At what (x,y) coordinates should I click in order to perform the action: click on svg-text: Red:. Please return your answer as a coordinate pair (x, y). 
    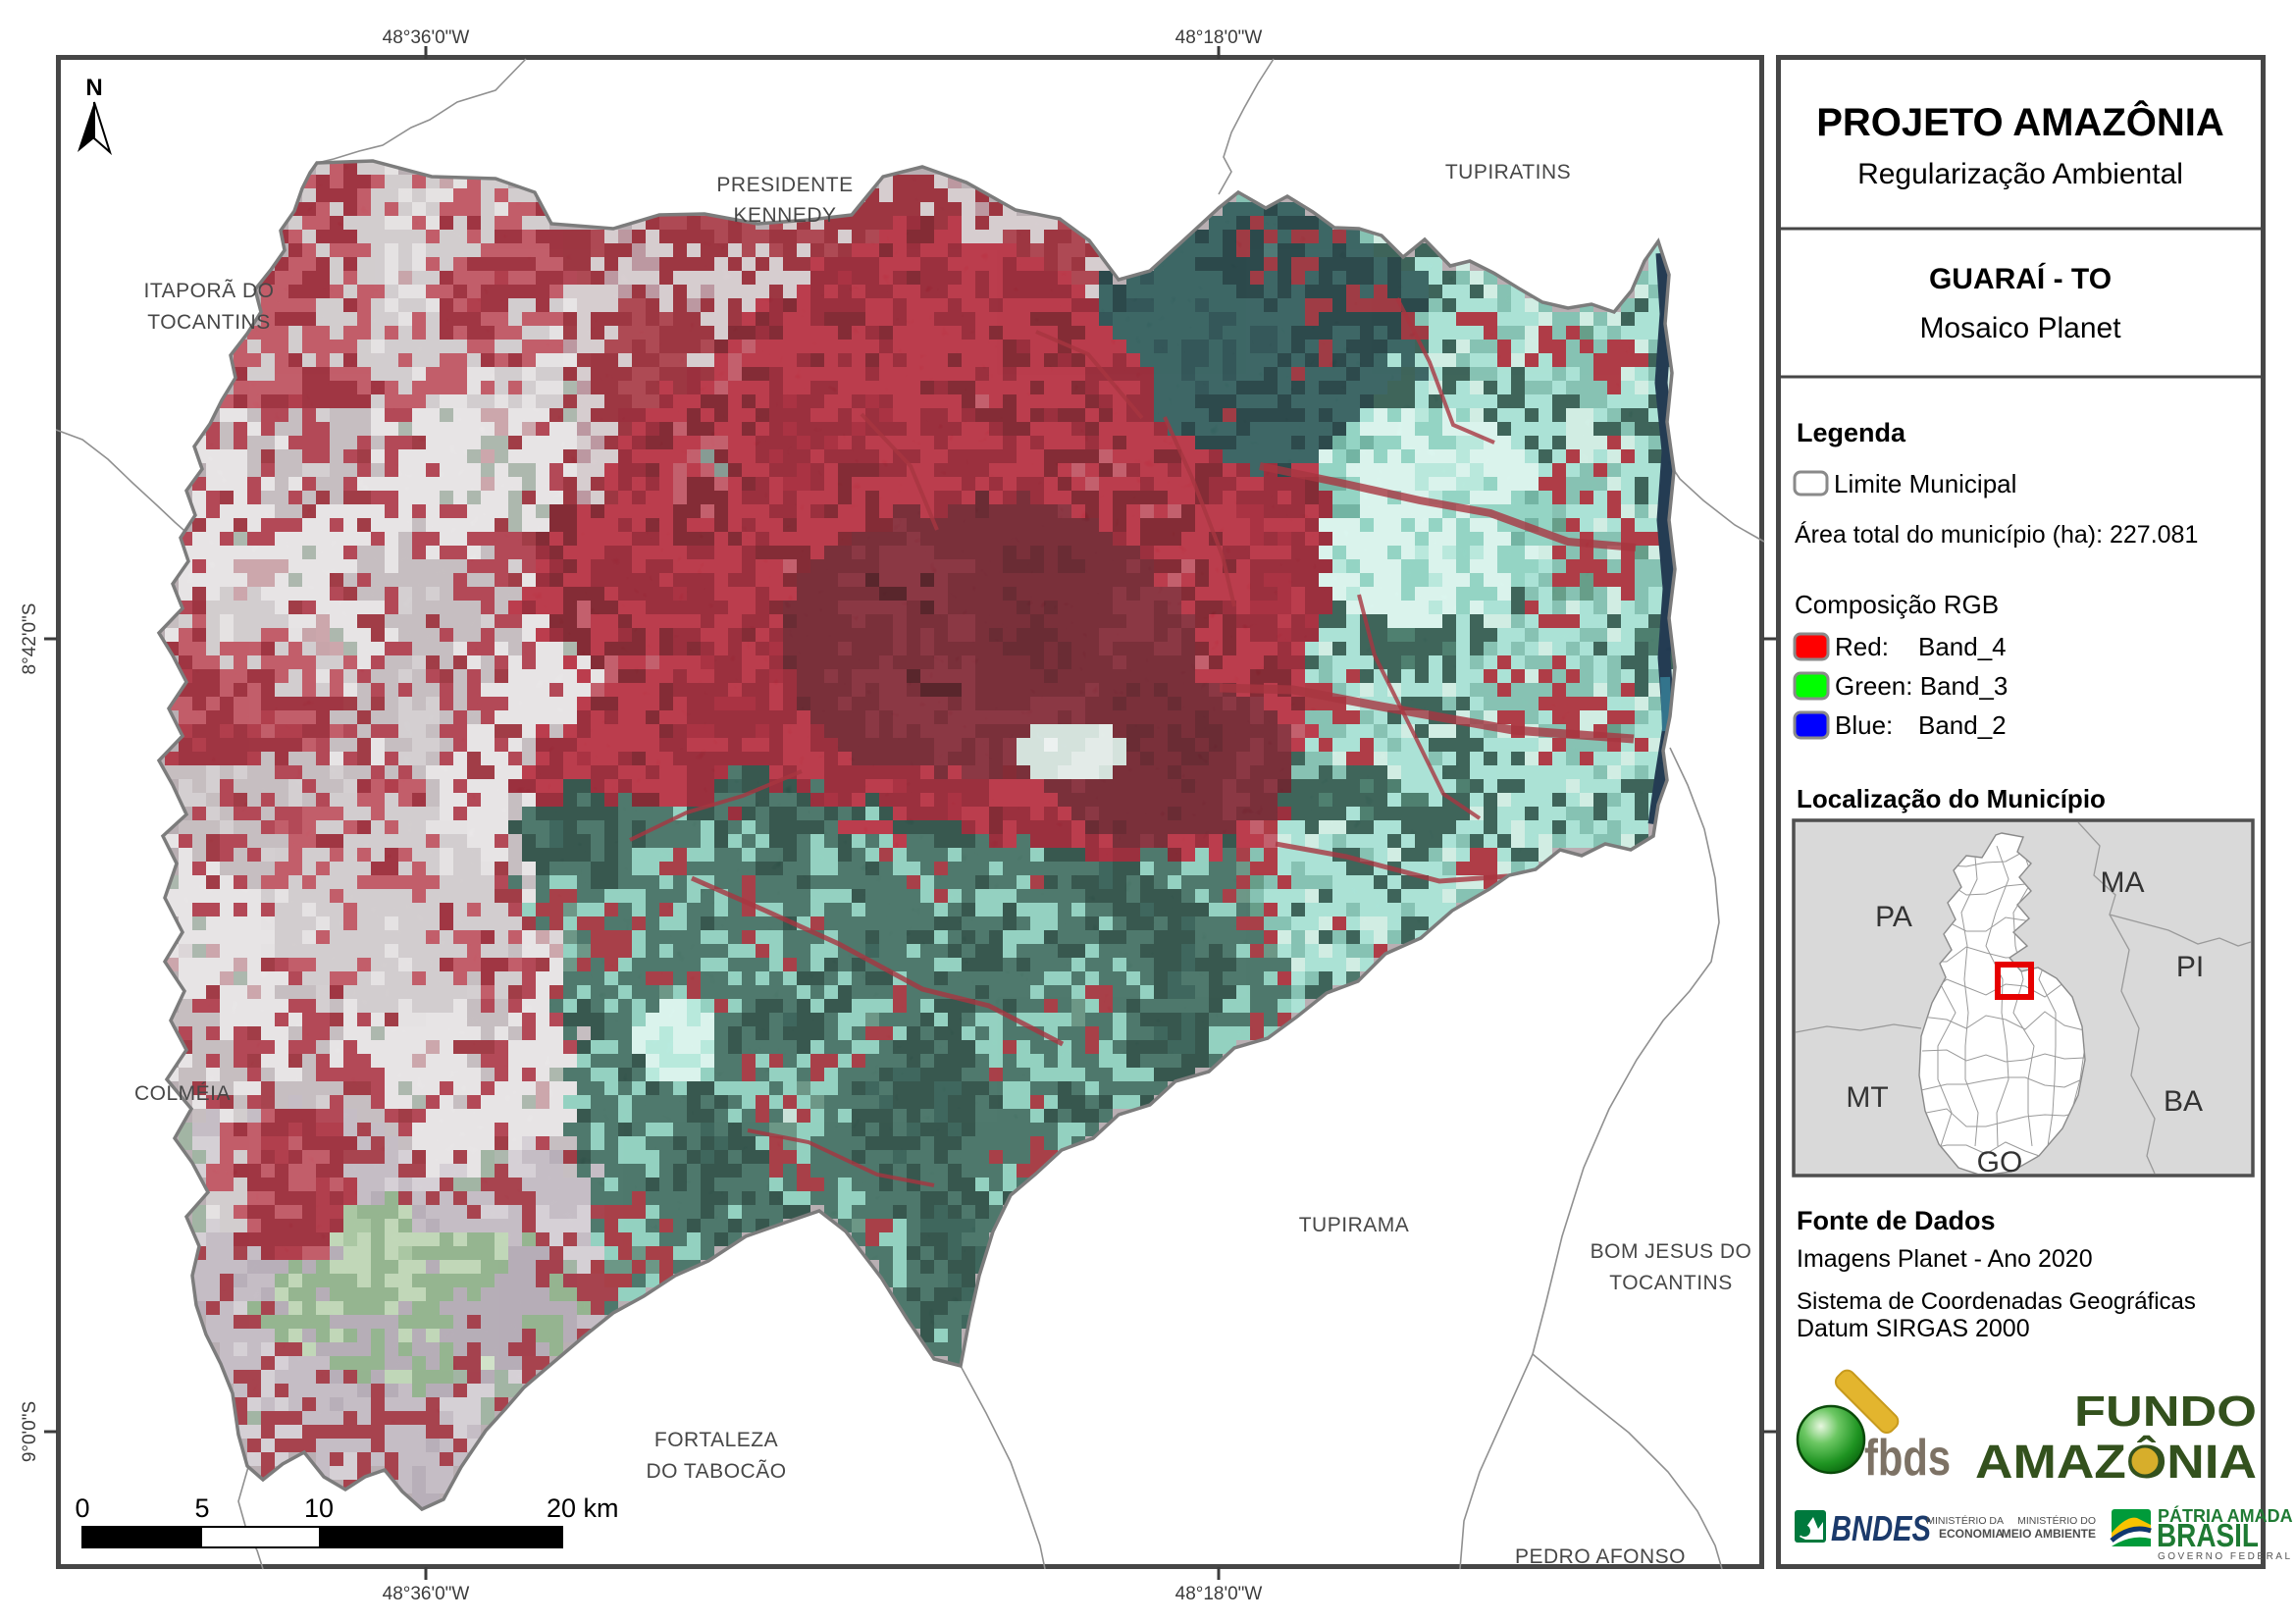
    Looking at the image, I should click on (1862, 646).